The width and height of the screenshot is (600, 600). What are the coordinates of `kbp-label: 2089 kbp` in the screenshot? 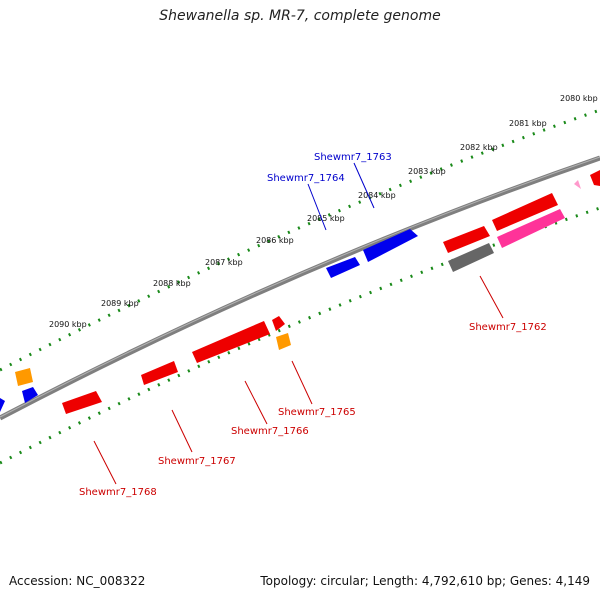 It's located at (120, 303).